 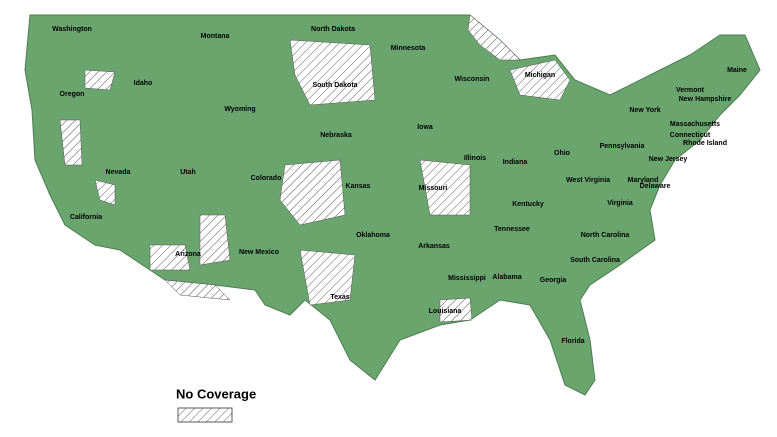 I want to click on state-label: Wisconsin, so click(x=472, y=79).